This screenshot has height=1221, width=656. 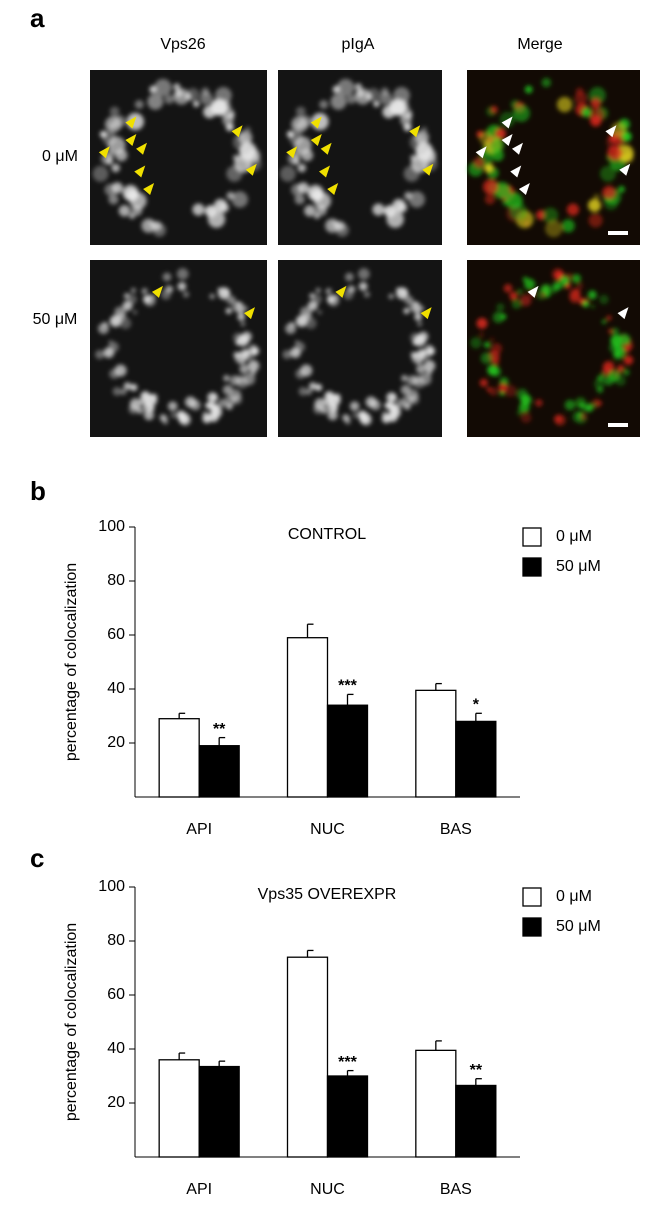 I want to click on x-tick-label: BAS, so click(x=456, y=1189).